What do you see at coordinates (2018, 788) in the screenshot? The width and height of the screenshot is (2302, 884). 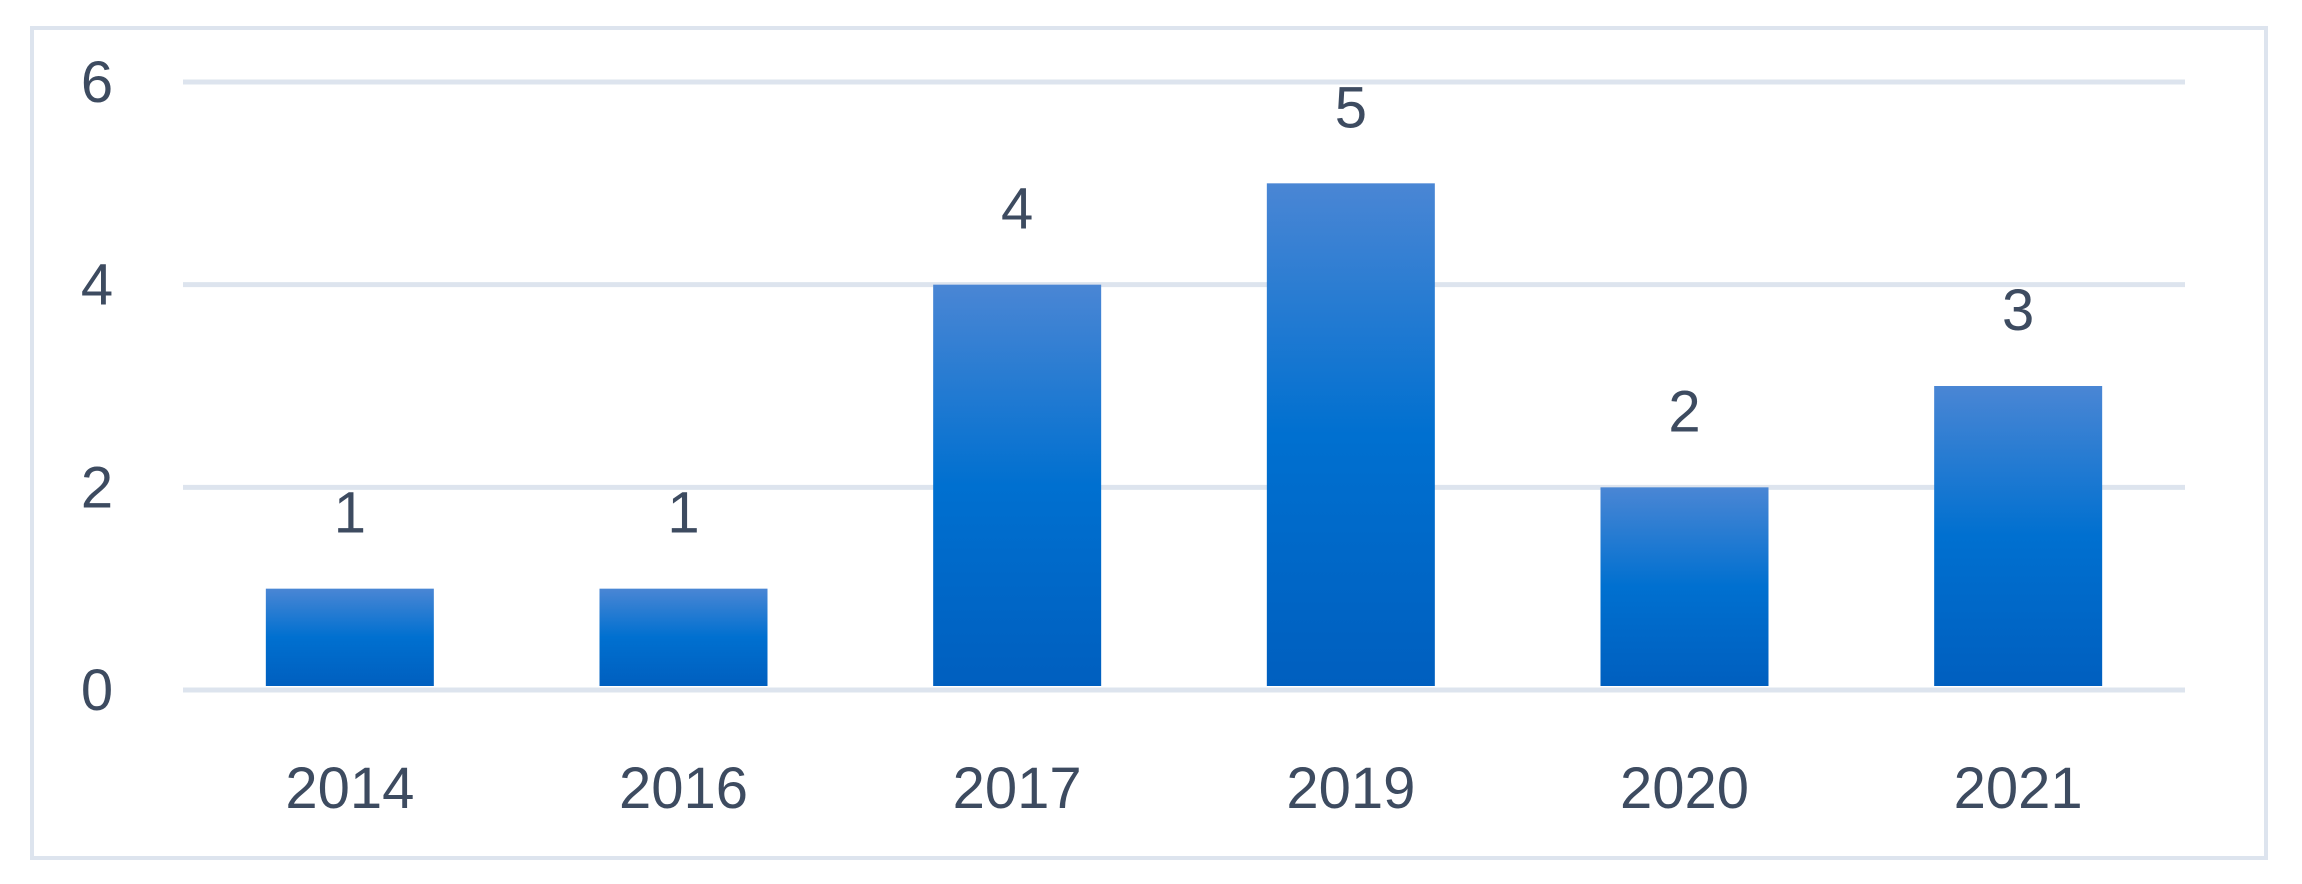 I see `x-tick-label-2021: 2021` at bounding box center [2018, 788].